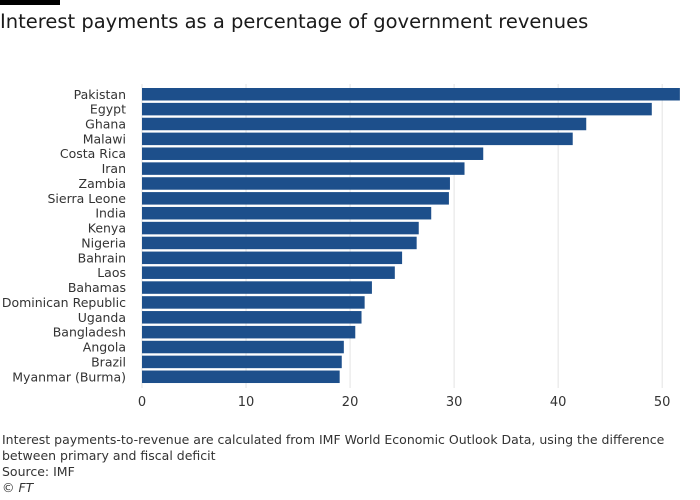 The height and width of the screenshot is (500, 700). I want to click on x-tick-label: 10, so click(246, 402).